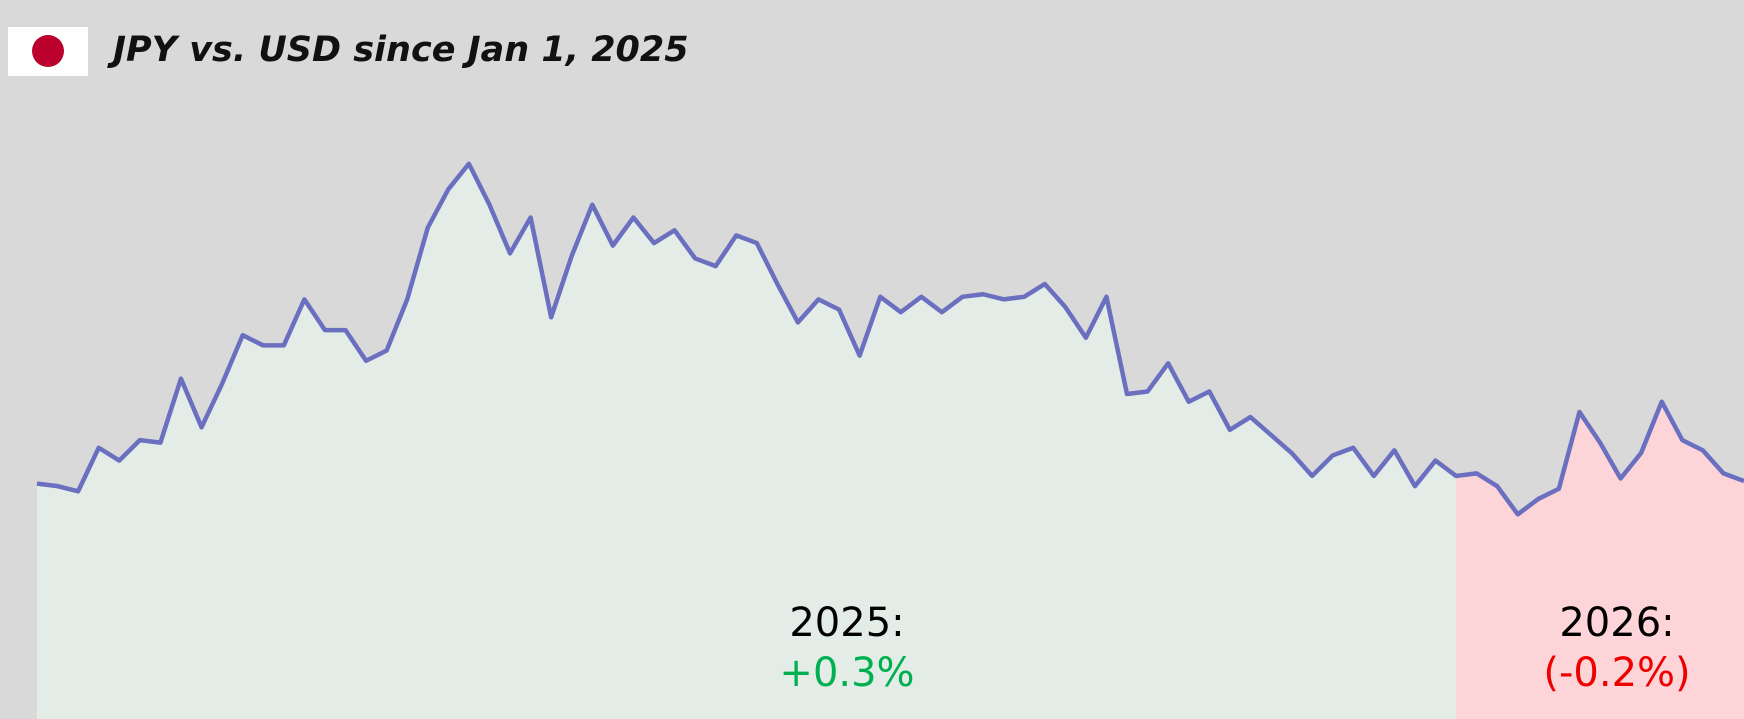  I want to click on flag-sun, so click(48, 51).